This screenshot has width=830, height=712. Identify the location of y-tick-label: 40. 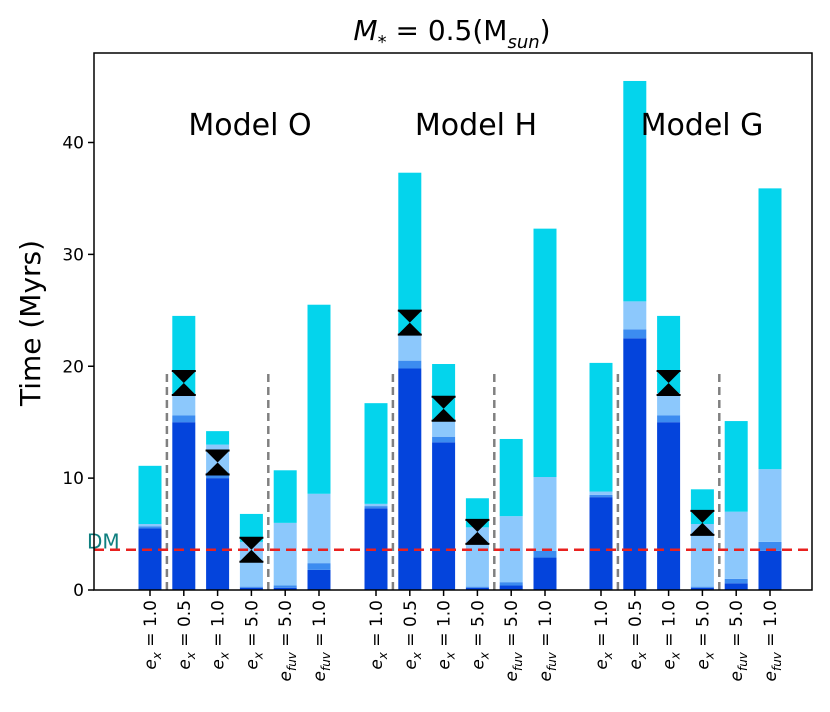
(73, 144).